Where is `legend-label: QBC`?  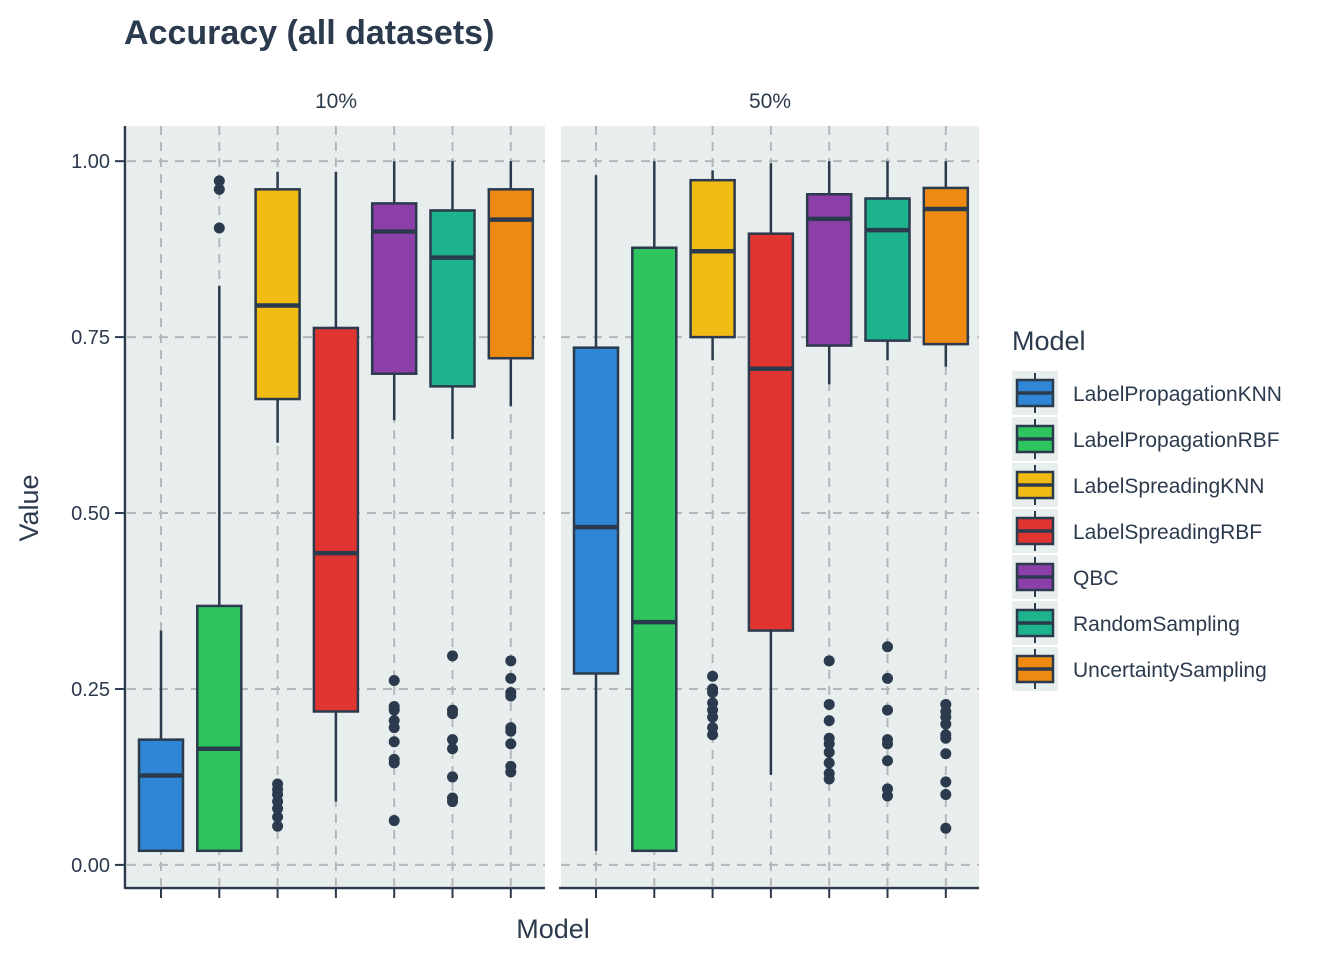
legend-label: QBC is located at coordinates (1096, 578).